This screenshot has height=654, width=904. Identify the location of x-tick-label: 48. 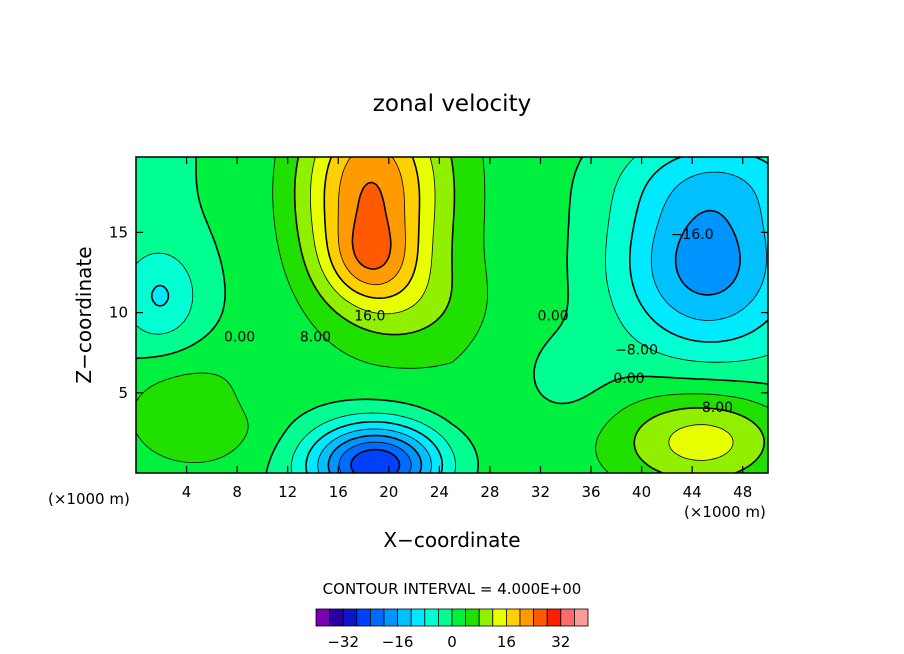
(742, 492).